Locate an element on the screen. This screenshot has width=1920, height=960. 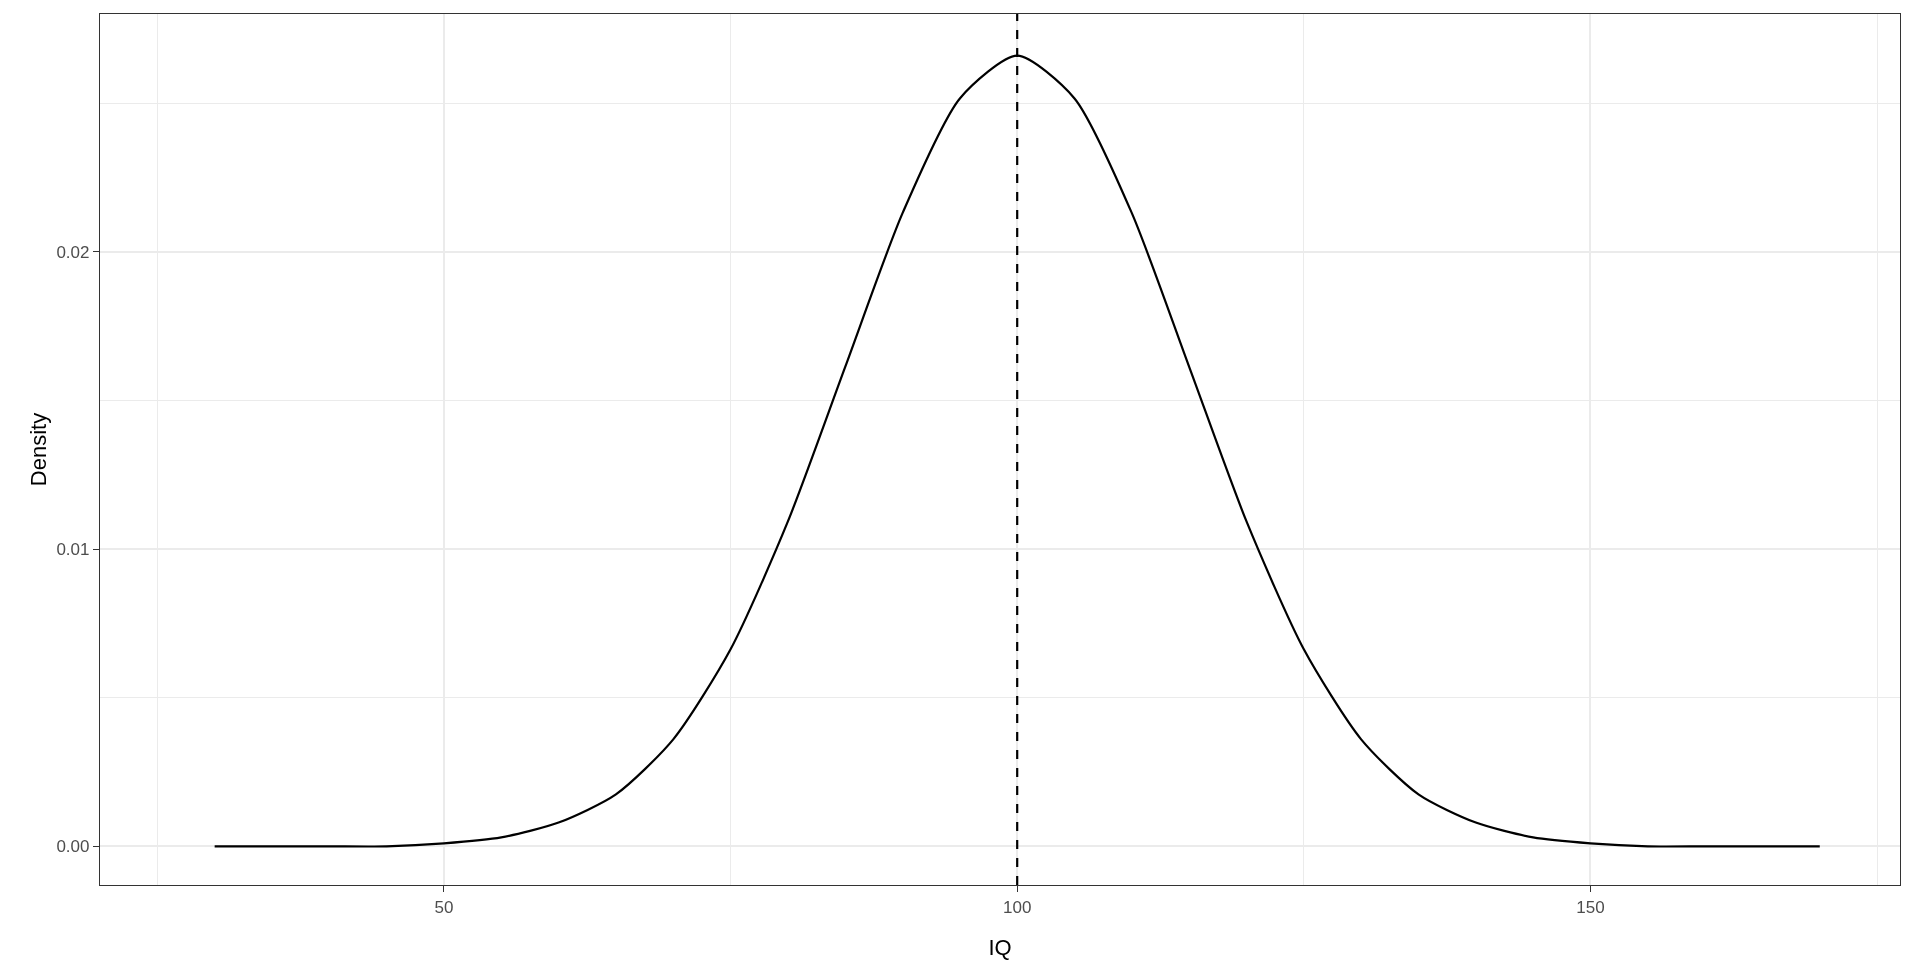
y-axis-title: Density is located at coordinates (38, 449).